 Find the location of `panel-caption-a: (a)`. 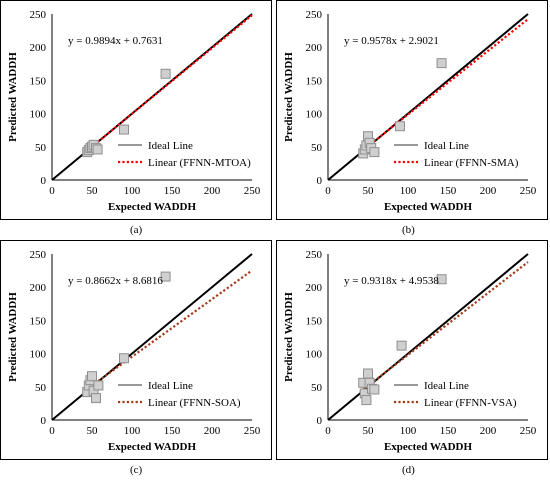

panel-caption-a: (a) is located at coordinates (136, 230).